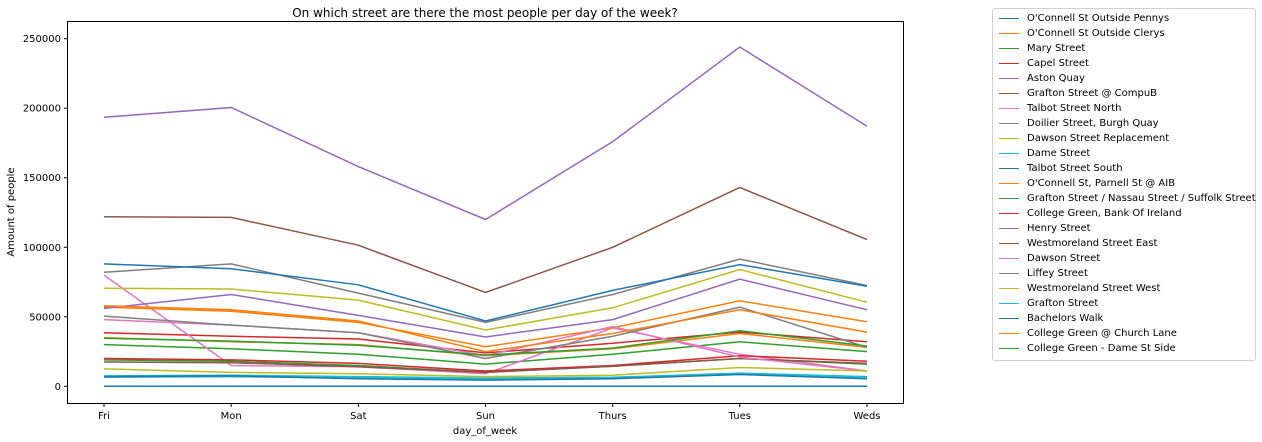  What do you see at coordinates (1124, 318) in the screenshot?
I see `legend-item: Bachelors Walk` at bounding box center [1124, 318].